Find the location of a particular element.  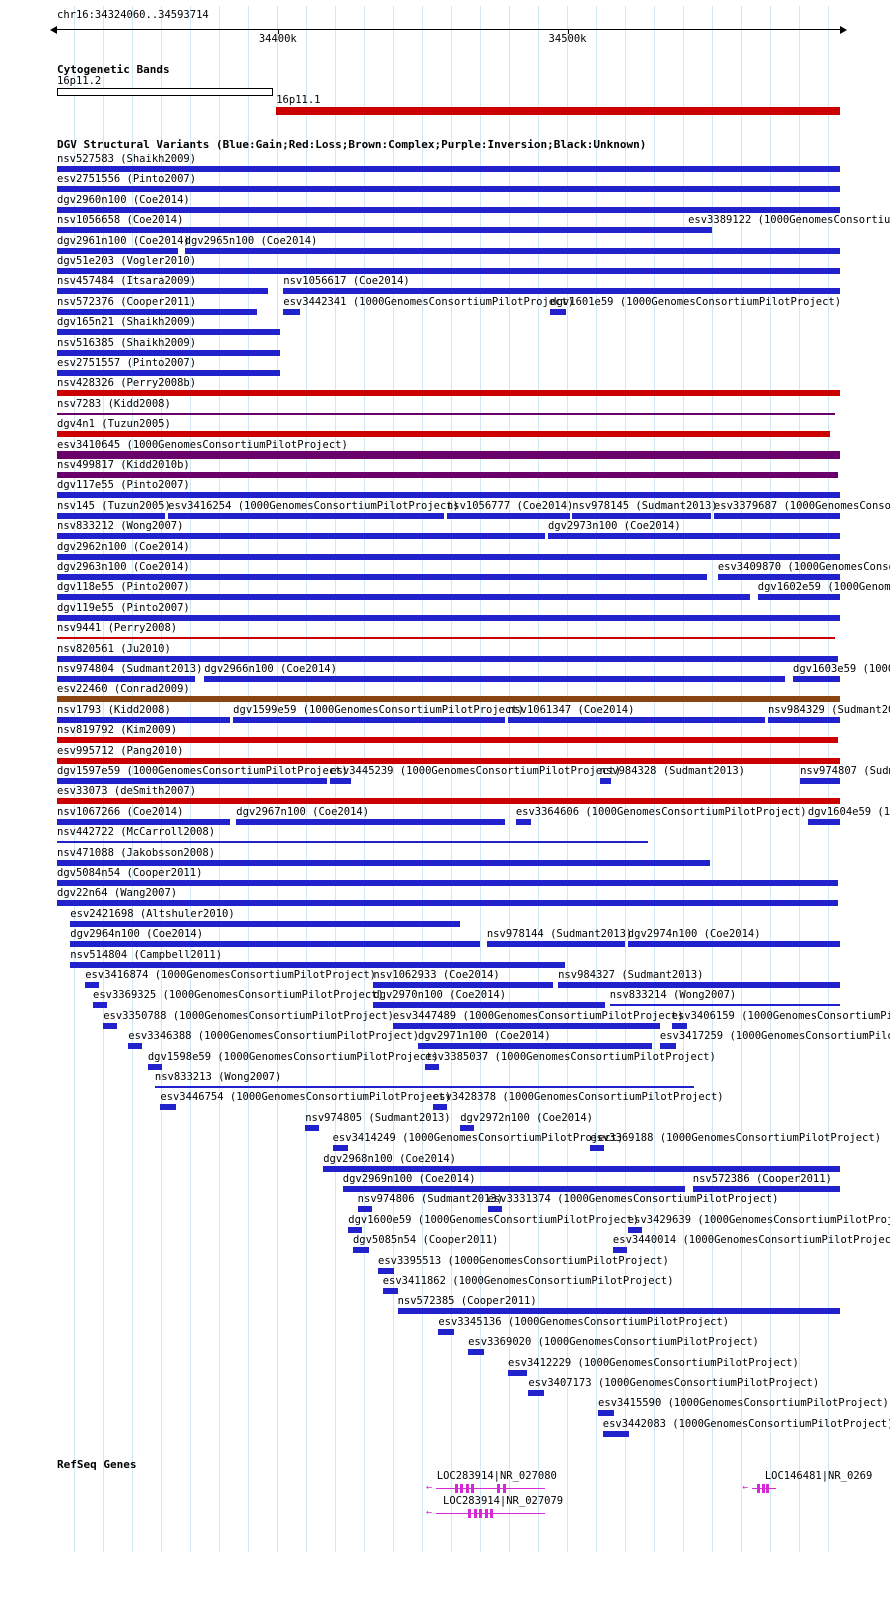

variant-bar-complex is located at coordinates (448, 699).